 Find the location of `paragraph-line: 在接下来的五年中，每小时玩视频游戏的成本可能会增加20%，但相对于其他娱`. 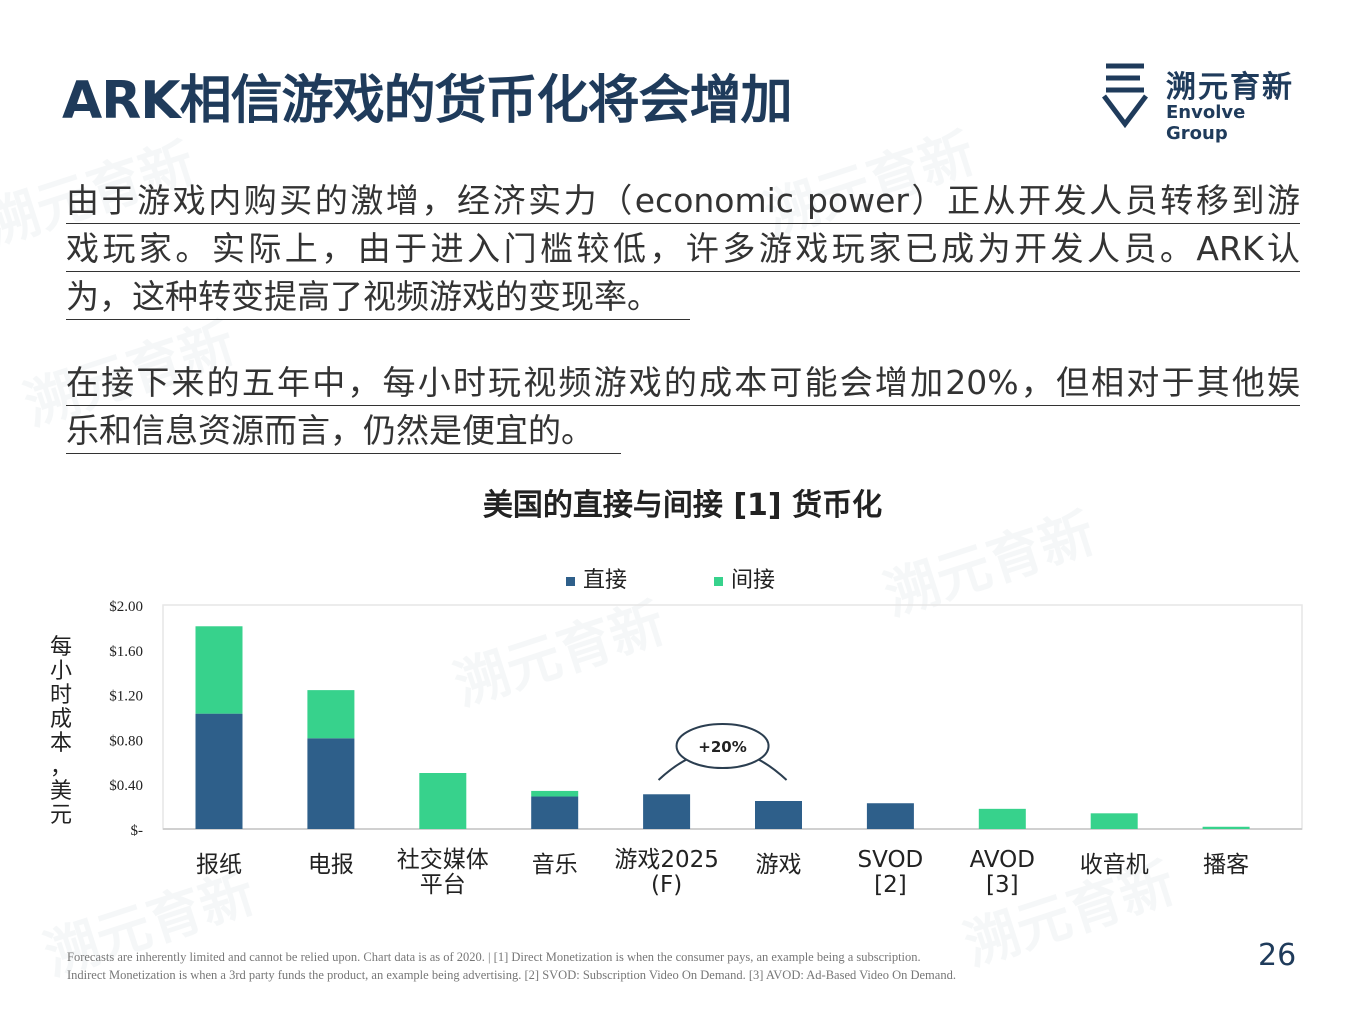

paragraph-line: 在接下来的五年中，每小时玩视频游戏的成本可能会增加20%，但相对于其他娱 is located at coordinates (683, 382).